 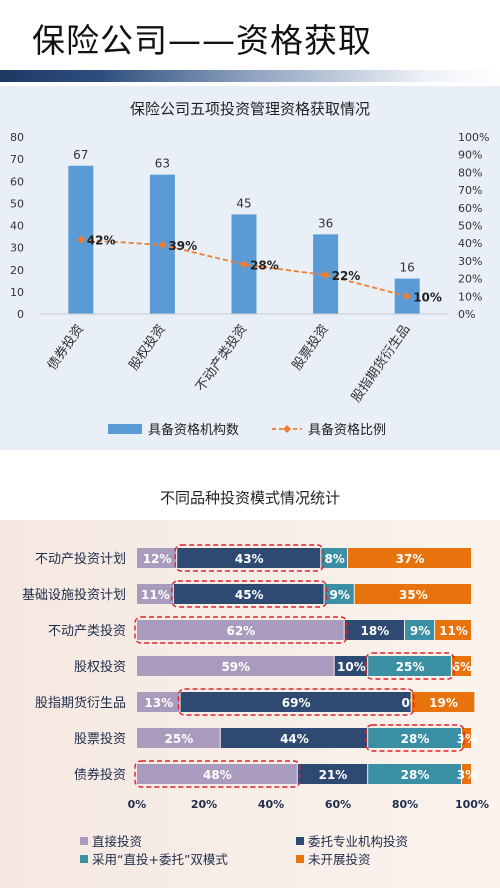 What do you see at coordinates (405, 804) in the screenshot?
I see `x-axis-tick-label: 80%` at bounding box center [405, 804].